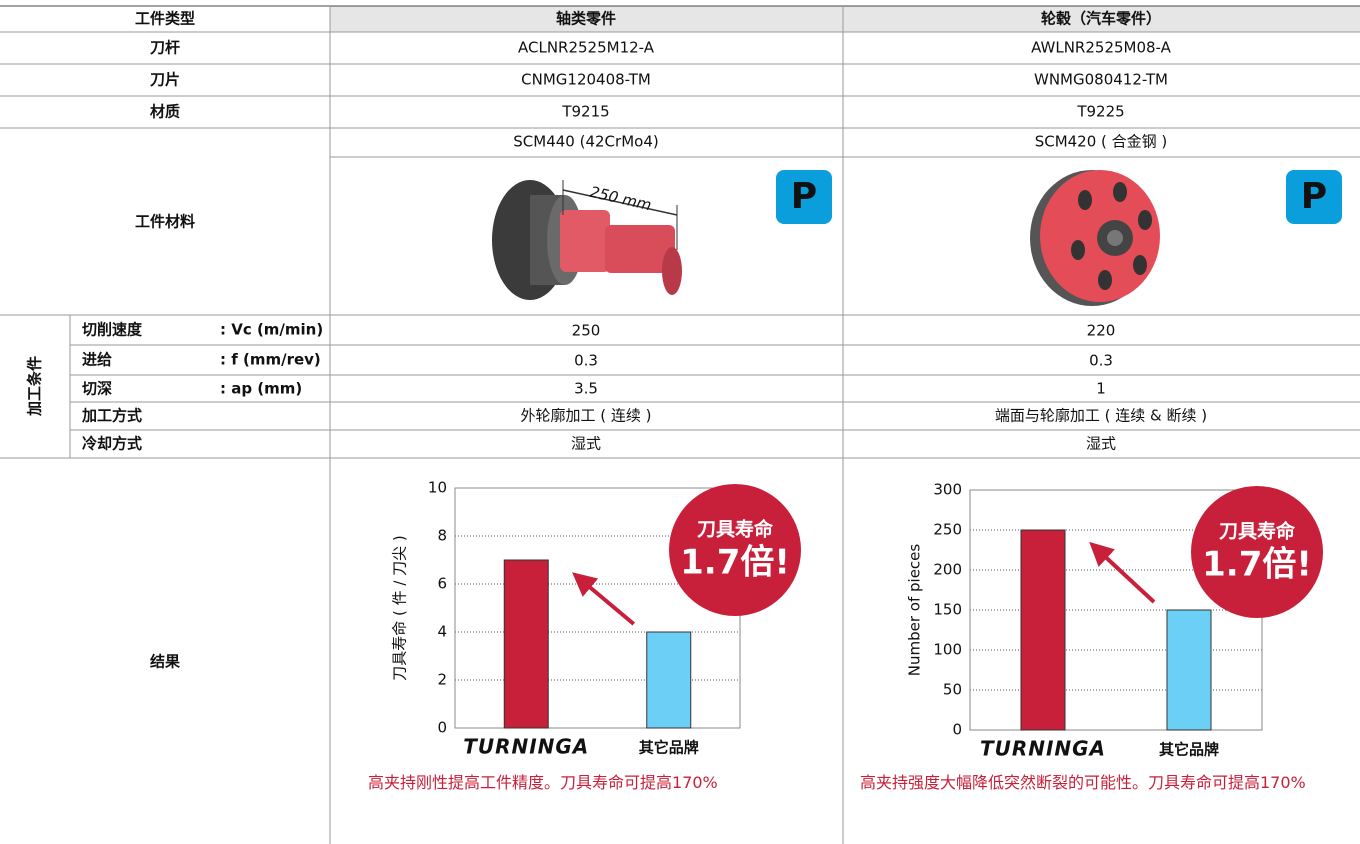 Image resolution: width=1360 pixels, height=844 pixels. What do you see at coordinates (165, 222) in the screenshot?
I see `row-label: 工件材料` at bounding box center [165, 222].